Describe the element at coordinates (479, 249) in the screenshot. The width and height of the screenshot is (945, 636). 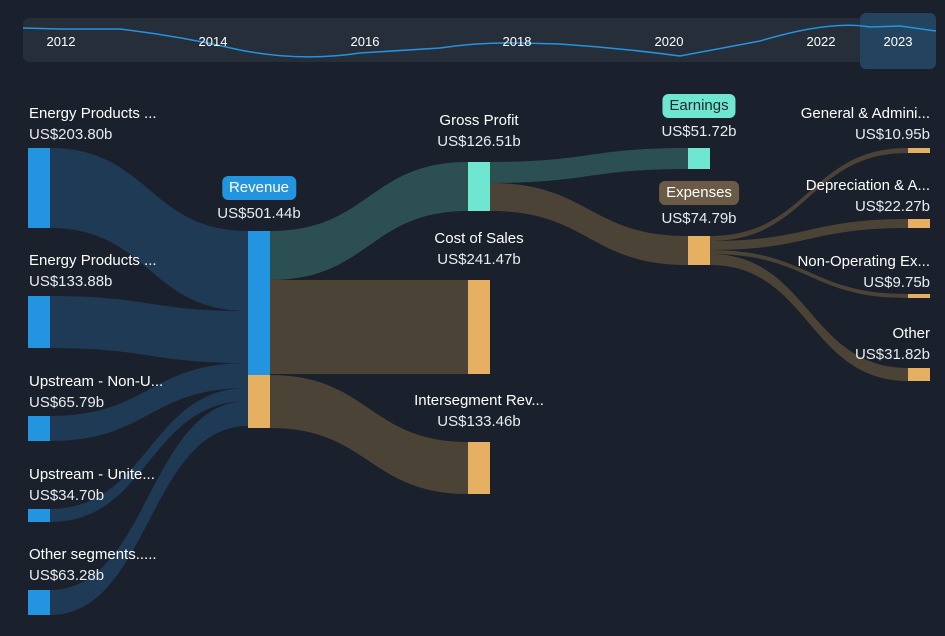
I see `node-label-cost-of-sales: Cost of Sales US$241.47b` at that location.